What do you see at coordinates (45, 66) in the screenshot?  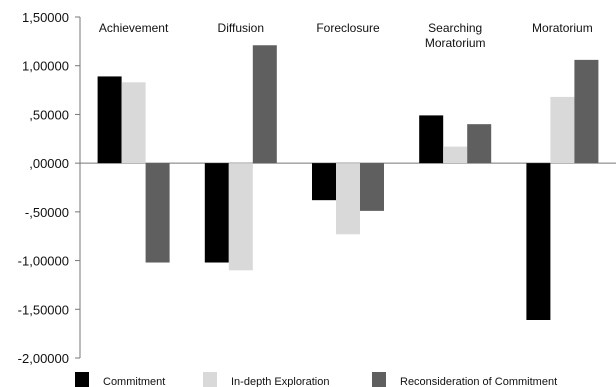 I see `y-tick-label: 1,00000` at bounding box center [45, 66].